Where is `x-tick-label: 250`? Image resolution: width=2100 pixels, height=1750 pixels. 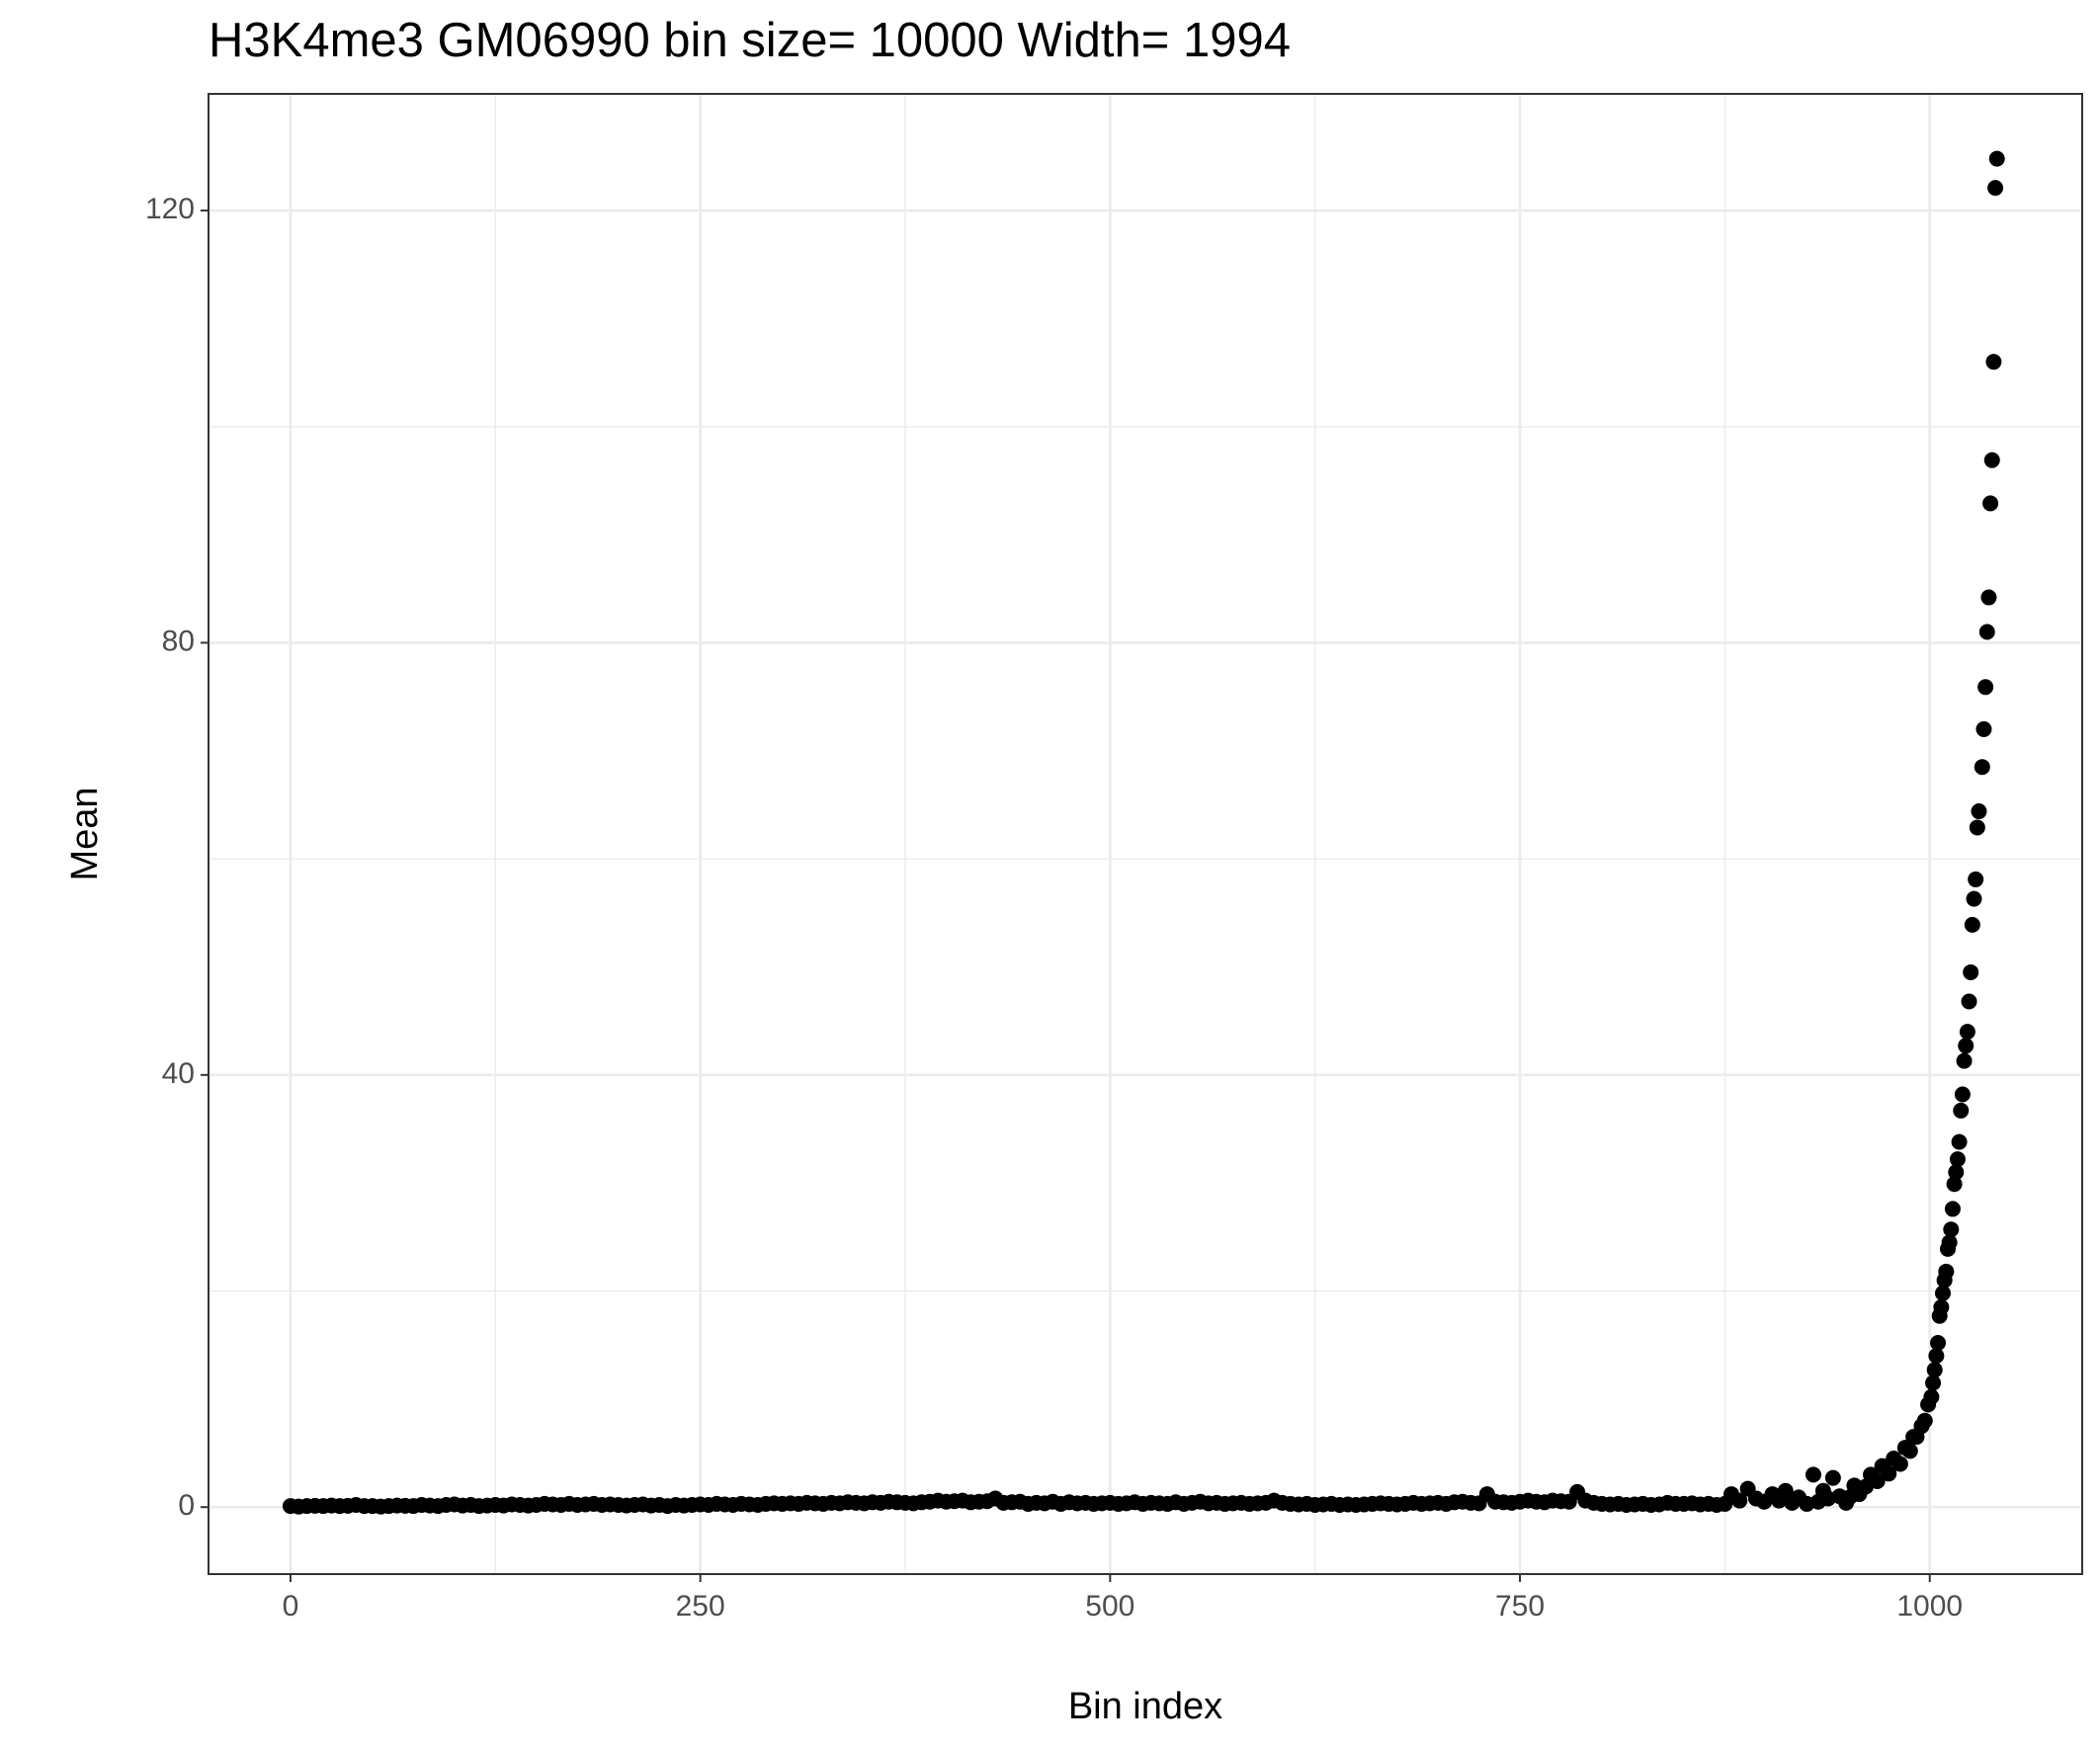 x-tick-label: 250 is located at coordinates (700, 1606).